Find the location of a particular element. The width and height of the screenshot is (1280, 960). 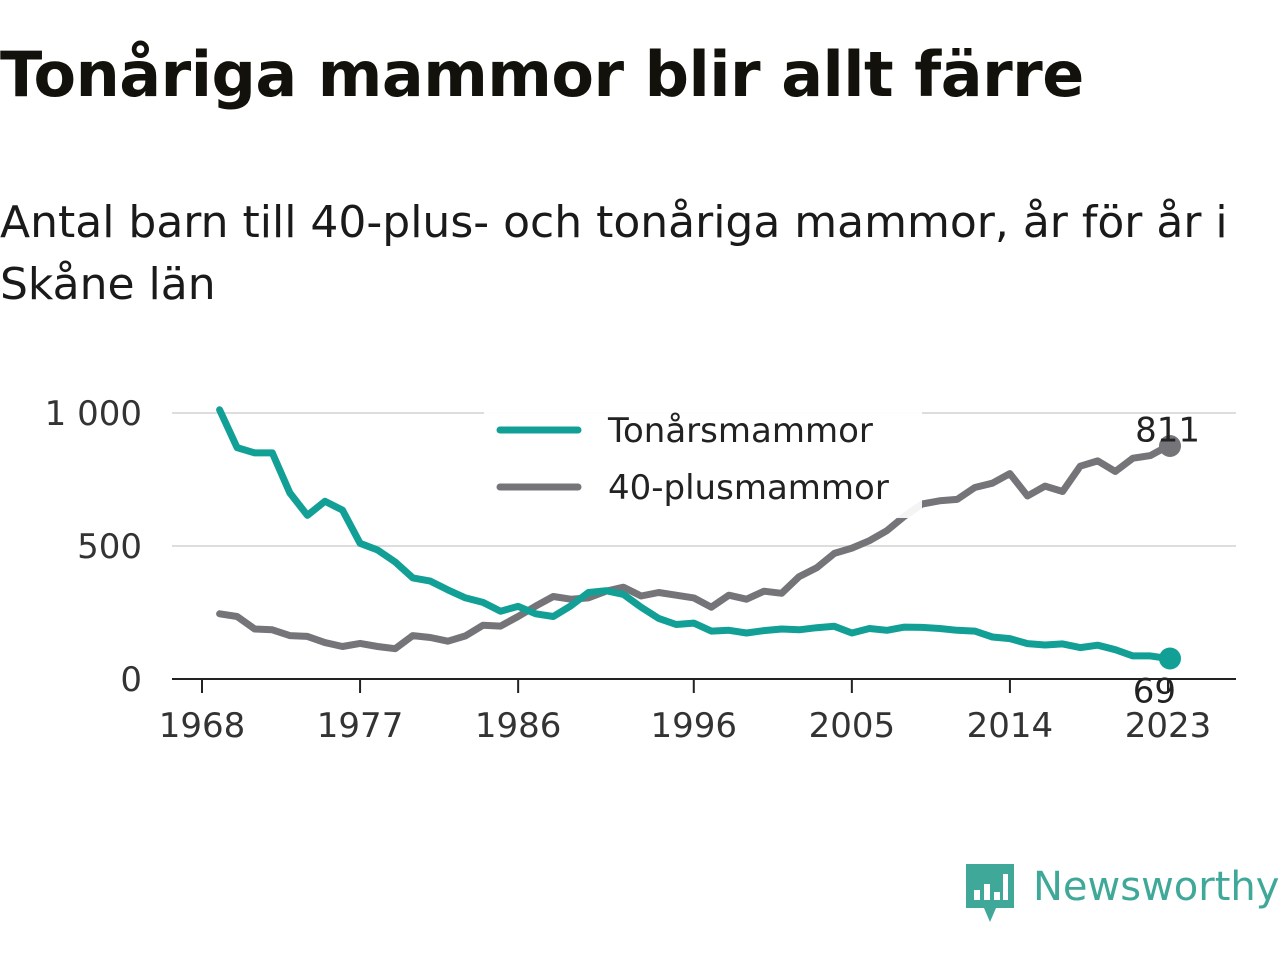

x-tick-label: 2014 is located at coordinates (1010, 726).